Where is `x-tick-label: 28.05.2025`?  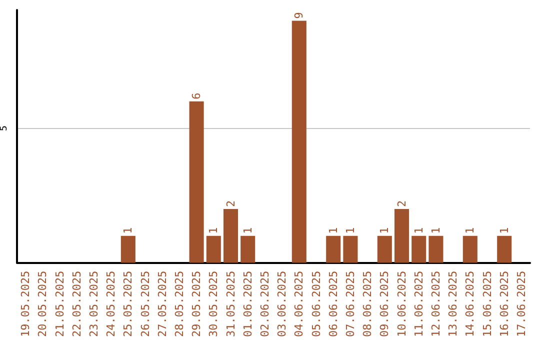 x-tick-label: 28.05.2025 is located at coordinates (179, 304).